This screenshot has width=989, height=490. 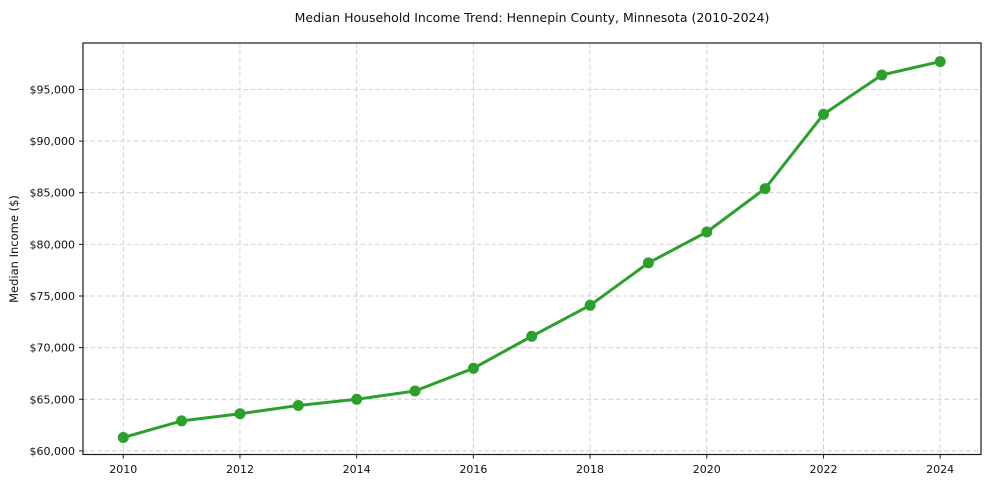 What do you see at coordinates (823, 469) in the screenshot?
I see `x-tick-label: 2022` at bounding box center [823, 469].